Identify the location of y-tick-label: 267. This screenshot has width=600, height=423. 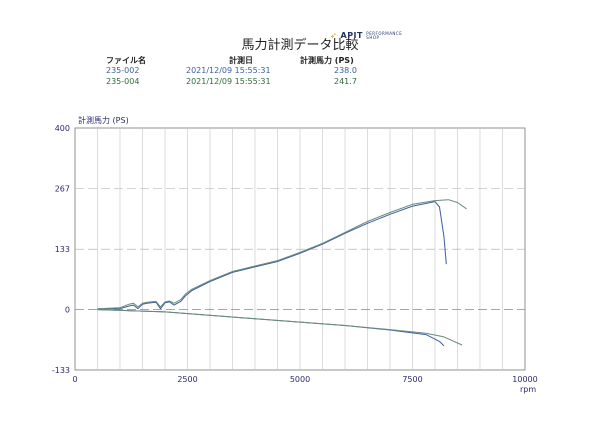
(62, 188).